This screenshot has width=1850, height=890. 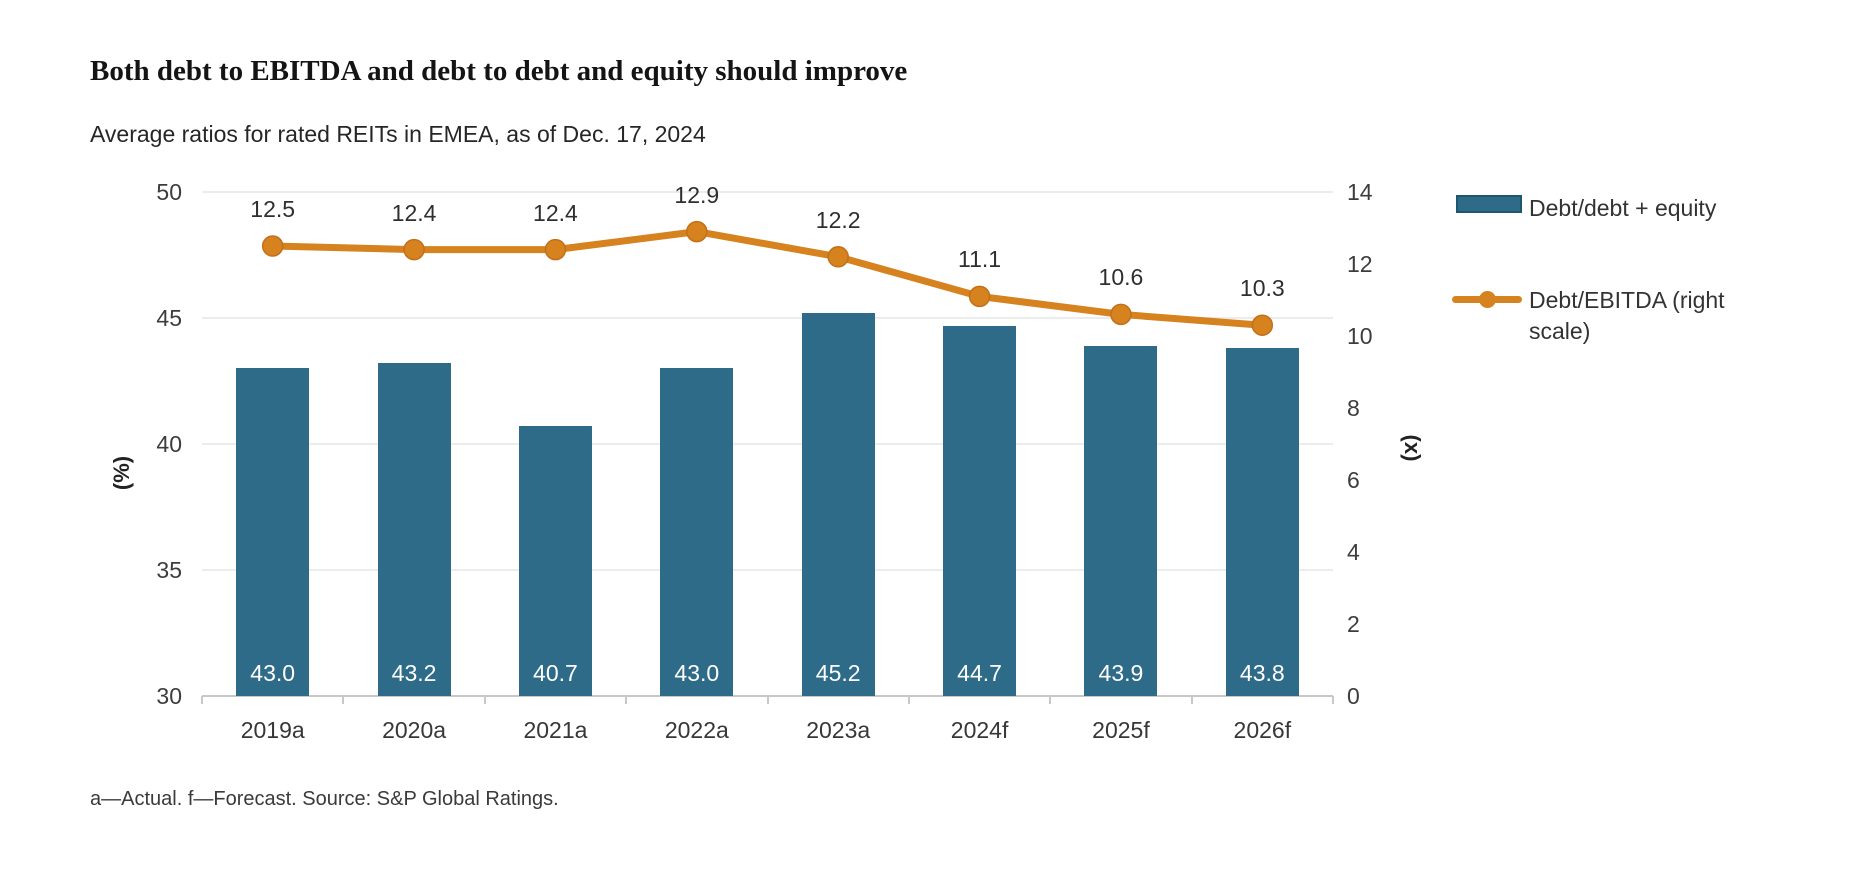 I want to click on category-label-2022a: 2022a, so click(x=696, y=730).